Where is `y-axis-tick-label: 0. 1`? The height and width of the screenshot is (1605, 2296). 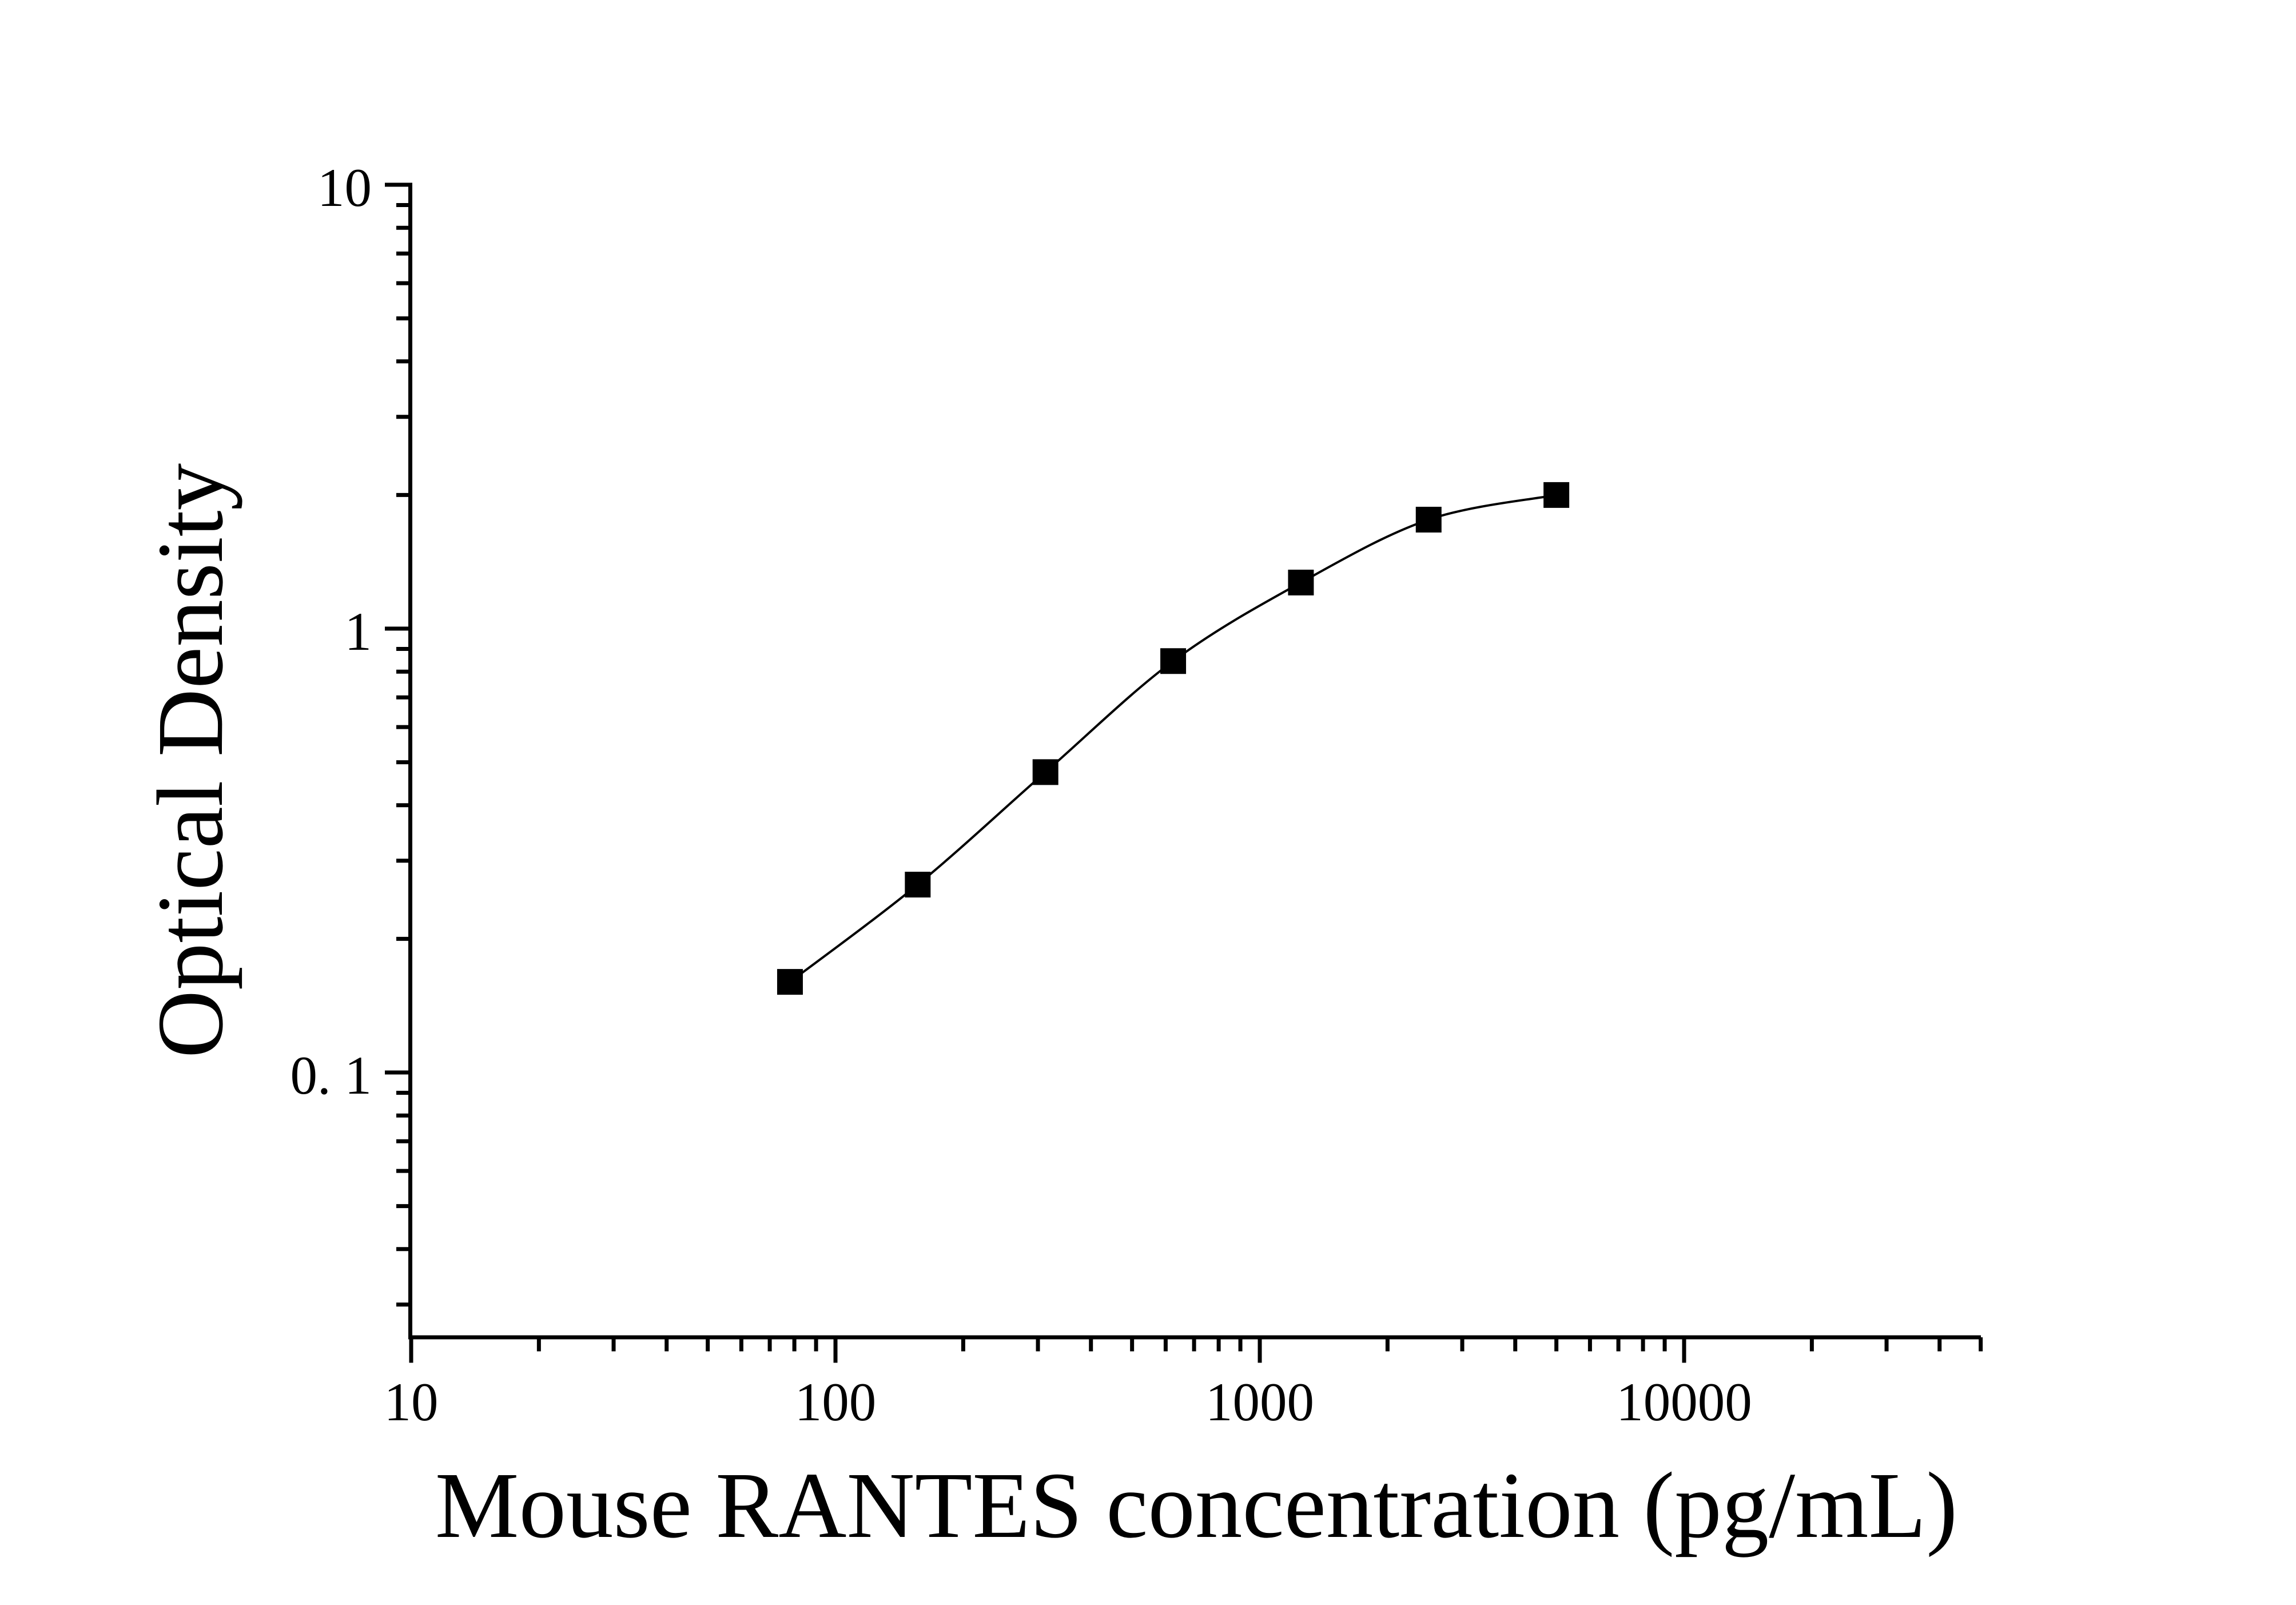
y-axis-tick-label: 0. 1 is located at coordinates (332, 1075).